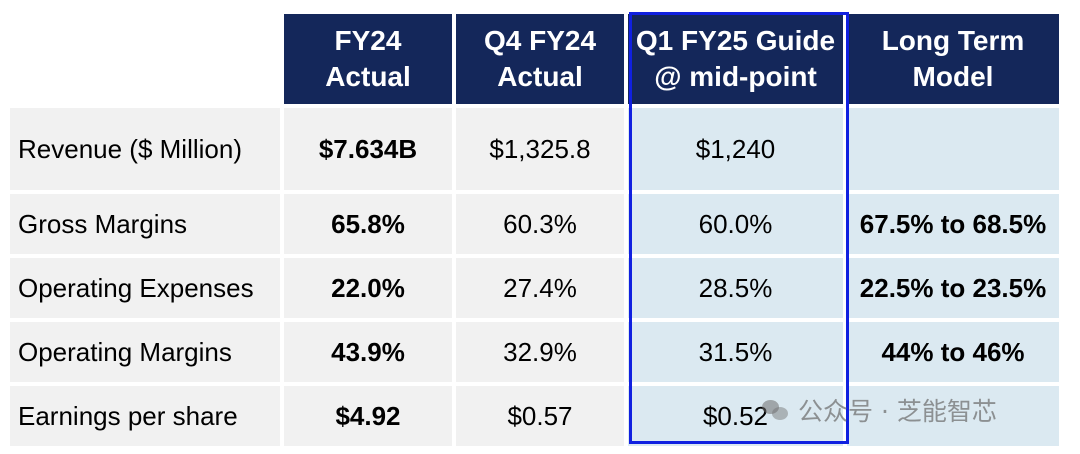  Describe the element at coordinates (540, 224) in the screenshot. I see `cell-gross-margins-q4: 60.3%` at that location.